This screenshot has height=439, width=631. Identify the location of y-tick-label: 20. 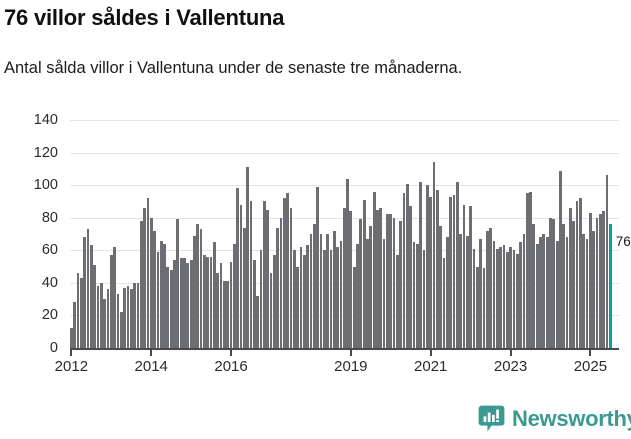
(49, 315).